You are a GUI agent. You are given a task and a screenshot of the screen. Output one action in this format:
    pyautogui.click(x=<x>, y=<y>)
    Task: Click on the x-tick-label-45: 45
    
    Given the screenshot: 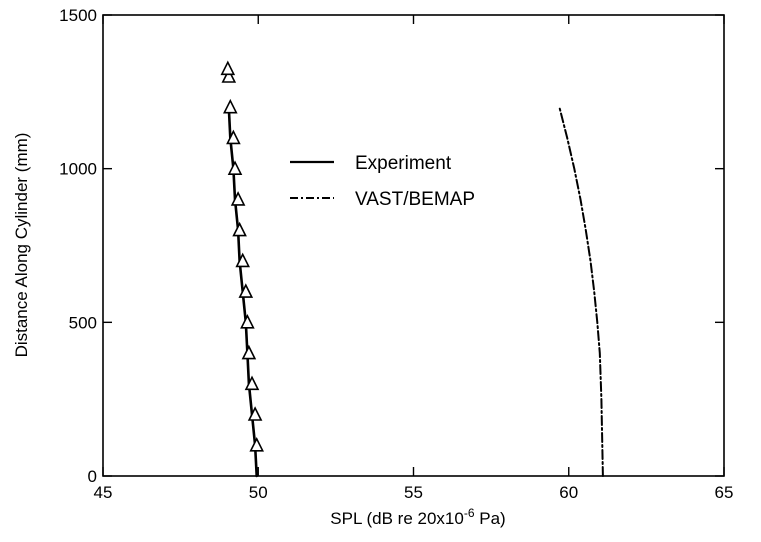 What is the action you would take?
    pyautogui.click(x=103, y=492)
    